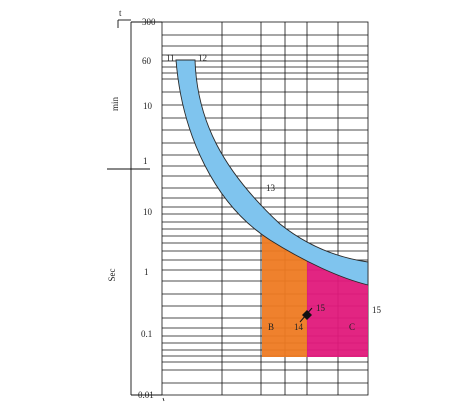 This screenshot has width=450, height=418. What do you see at coordinates (377, 310) in the screenshot?
I see `label-15-outer: 15` at bounding box center [377, 310].